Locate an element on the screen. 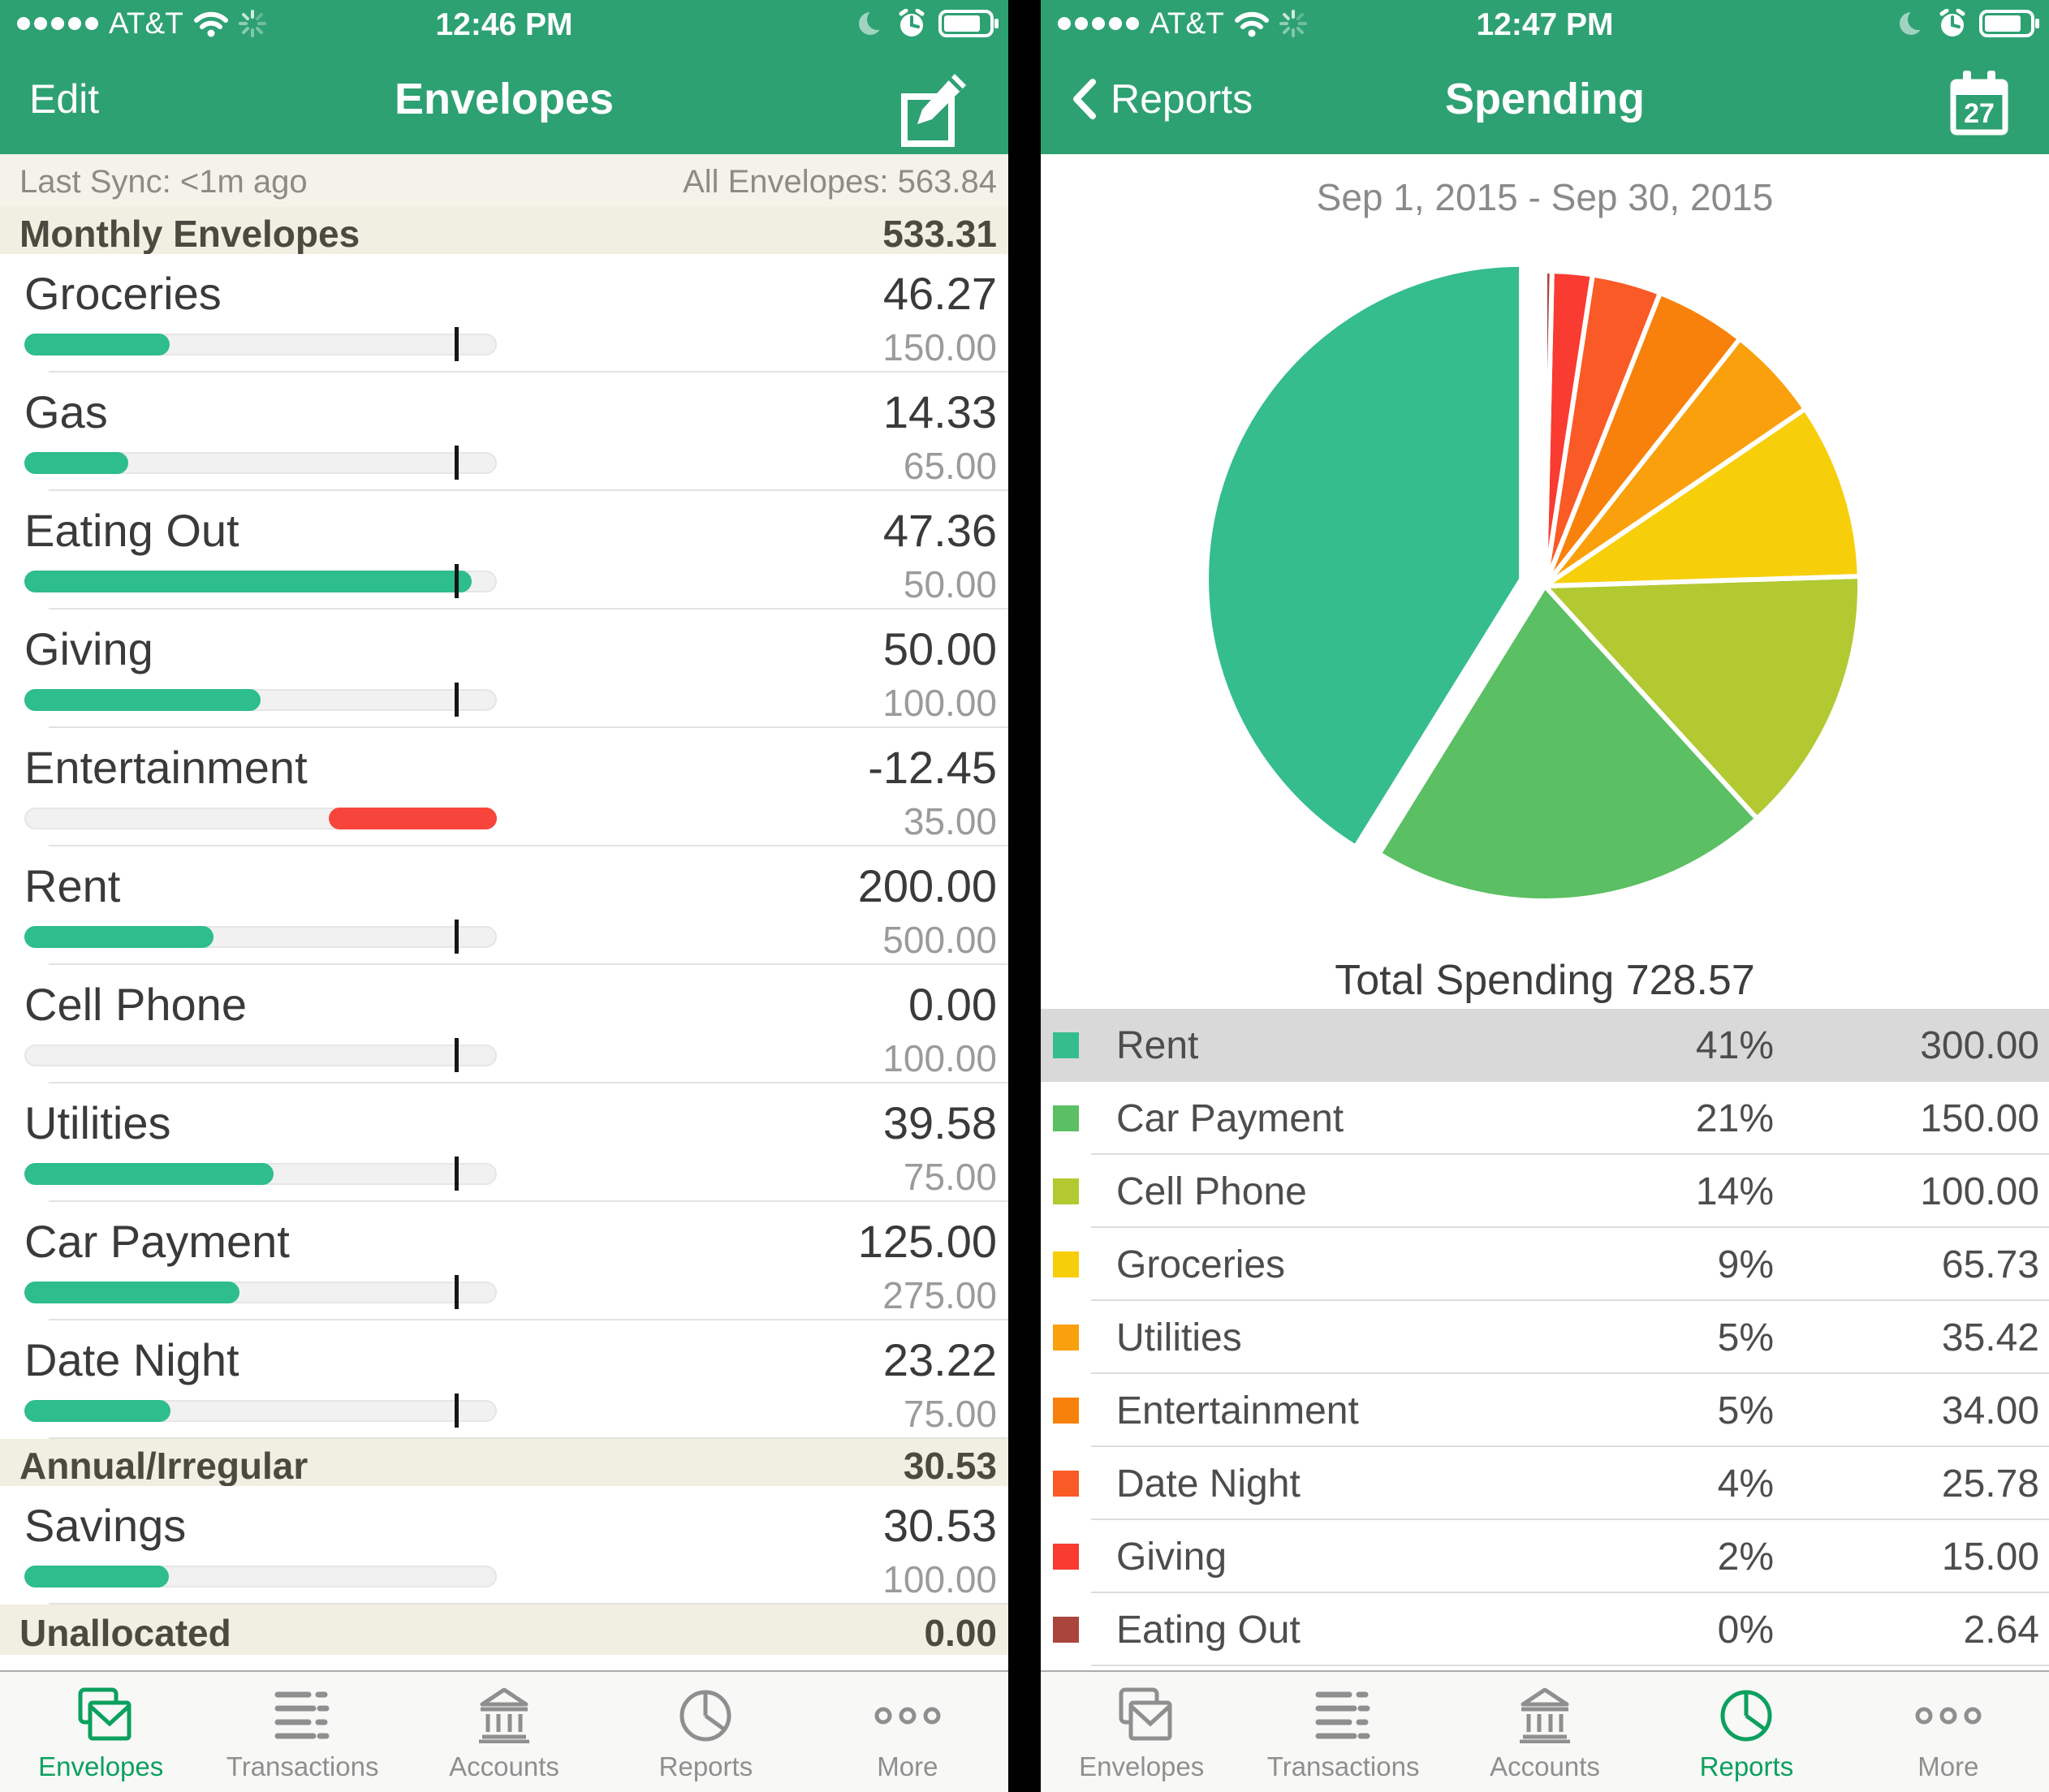 The width and height of the screenshot is (2049, 1792). report-row-giving: Giving 2% 15.00 is located at coordinates (1545, 1557).